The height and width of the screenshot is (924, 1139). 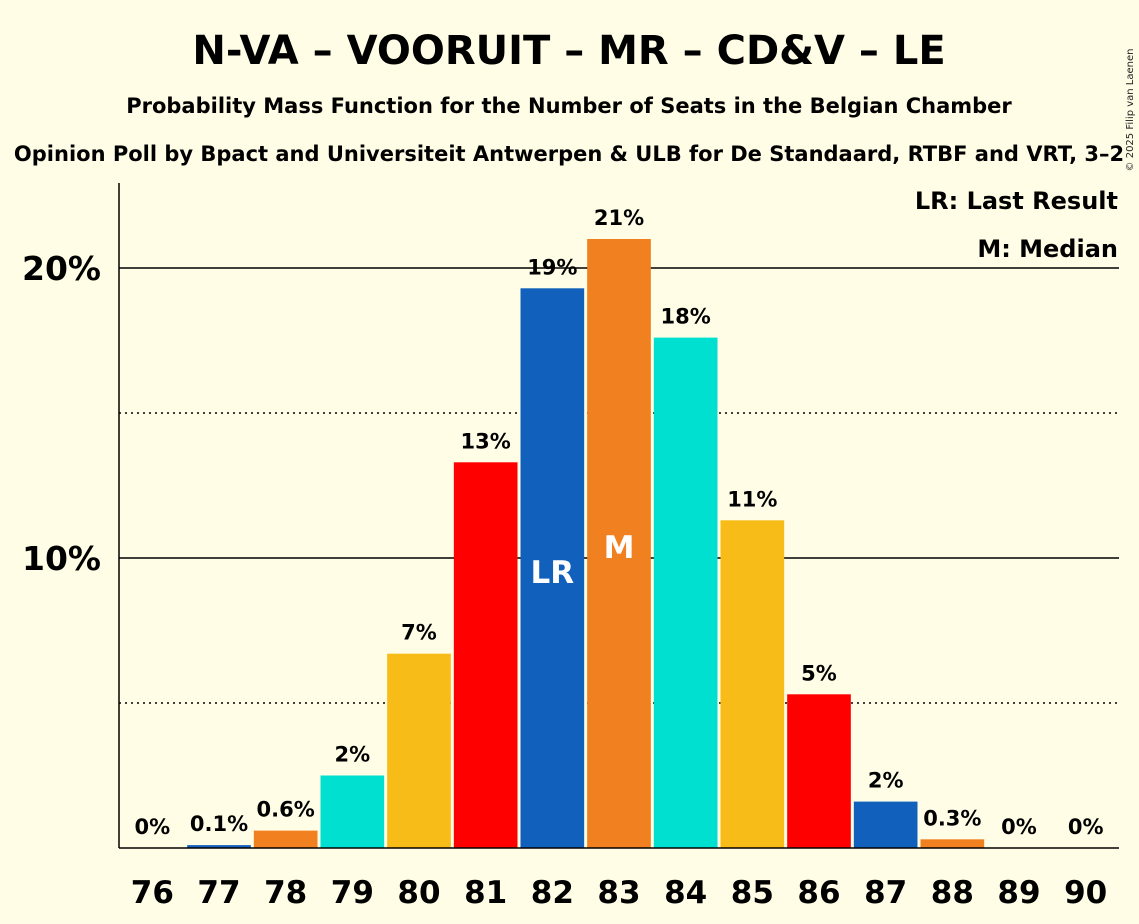 I want to click on x-tick-label: 83, so click(x=618, y=893).